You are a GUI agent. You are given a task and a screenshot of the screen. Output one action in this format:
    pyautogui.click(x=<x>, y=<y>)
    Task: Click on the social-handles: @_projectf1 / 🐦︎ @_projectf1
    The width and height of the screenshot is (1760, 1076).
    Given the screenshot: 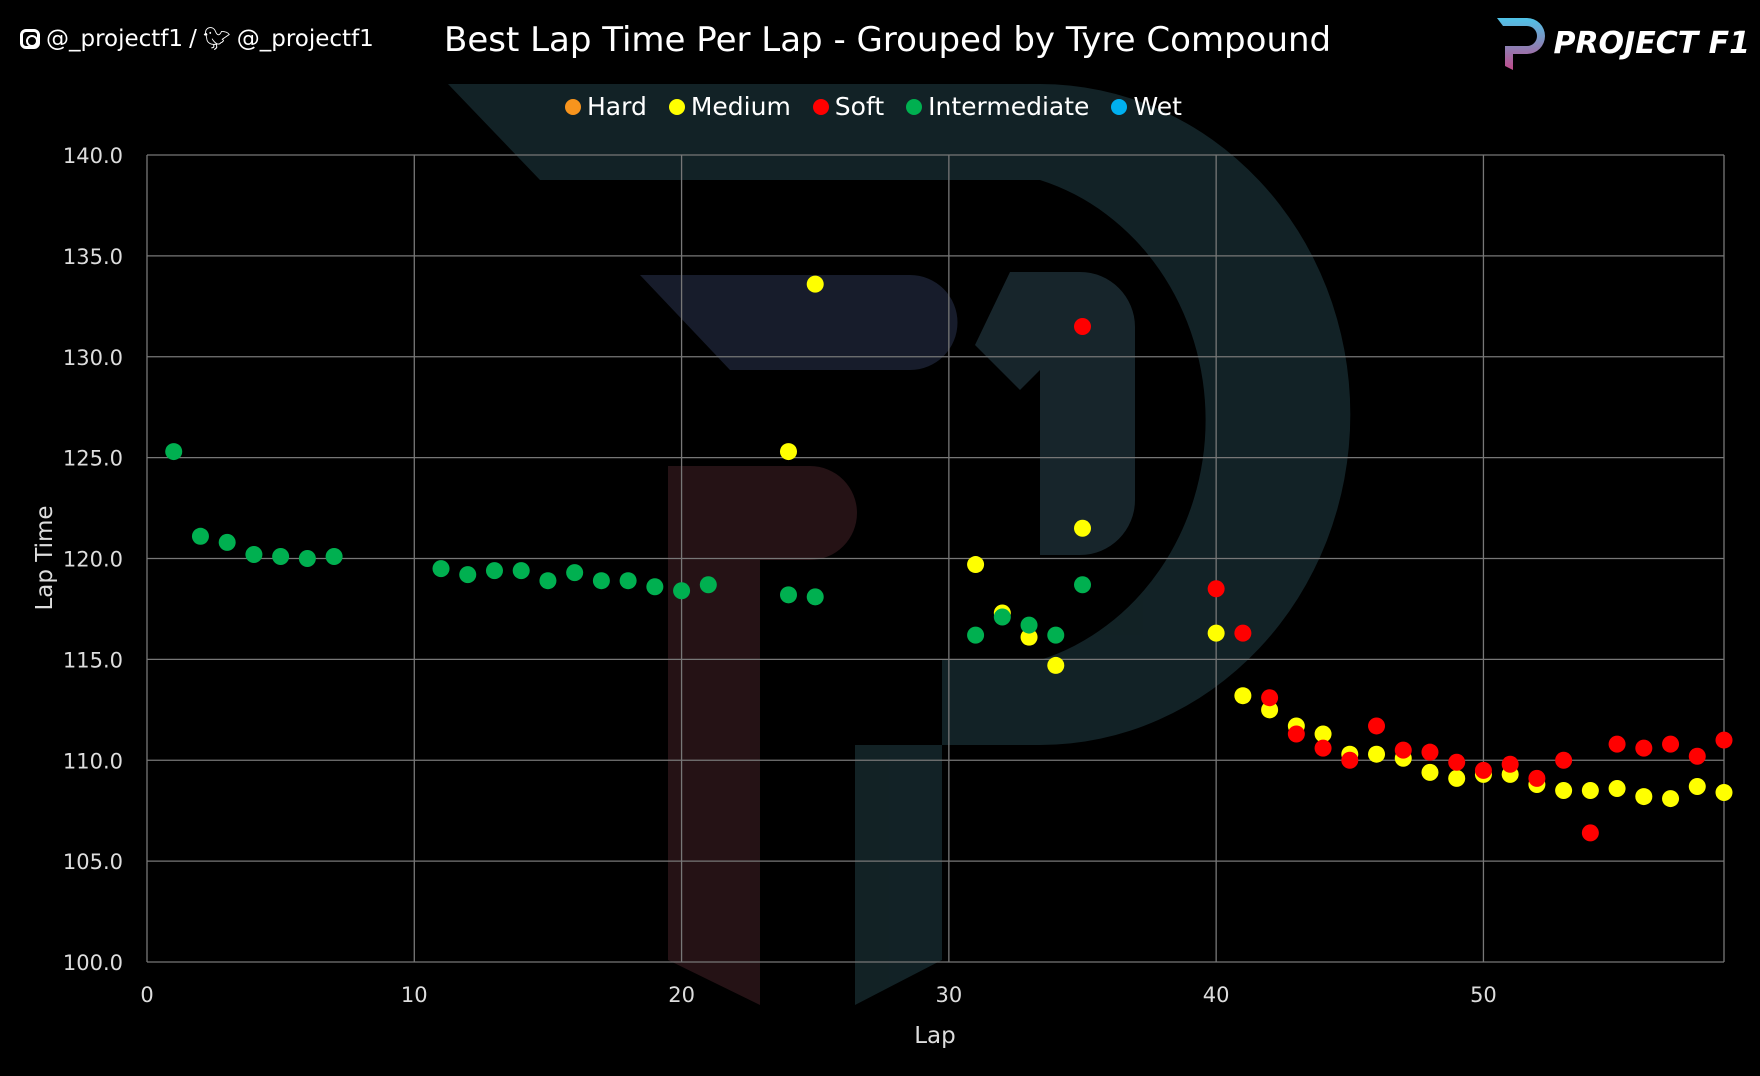 What is the action you would take?
    pyautogui.click(x=197, y=39)
    